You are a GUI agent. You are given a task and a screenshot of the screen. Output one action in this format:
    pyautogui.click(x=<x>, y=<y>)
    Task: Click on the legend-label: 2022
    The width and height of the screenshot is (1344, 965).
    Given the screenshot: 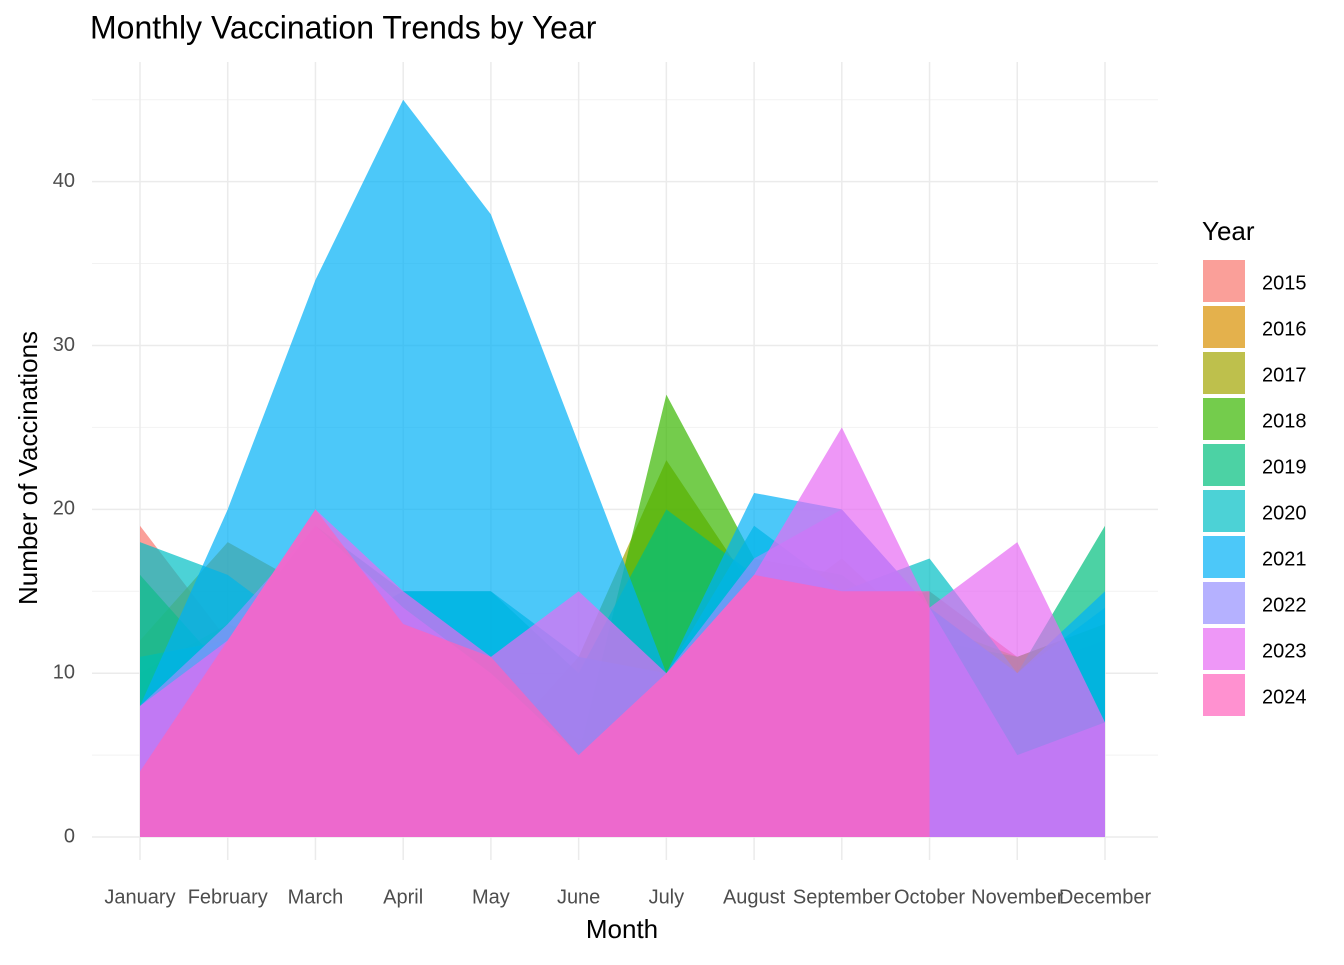 What is the action you would take?
    pyautogui.click(x=1284, y=605)
    